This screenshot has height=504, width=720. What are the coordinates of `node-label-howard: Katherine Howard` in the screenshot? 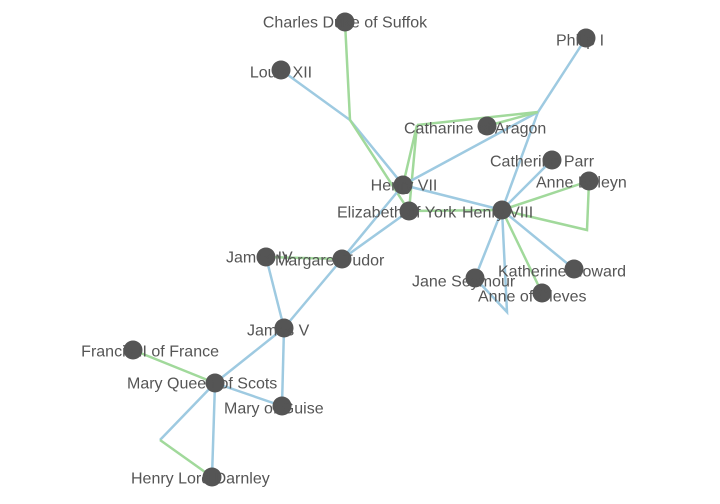 It's located at (562, 272).